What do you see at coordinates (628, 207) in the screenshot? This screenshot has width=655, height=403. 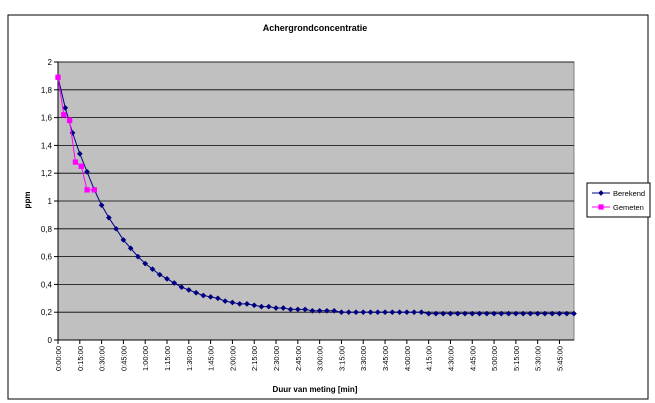 I see `legend-label: Gemeten` at bounding box center [628, 207].